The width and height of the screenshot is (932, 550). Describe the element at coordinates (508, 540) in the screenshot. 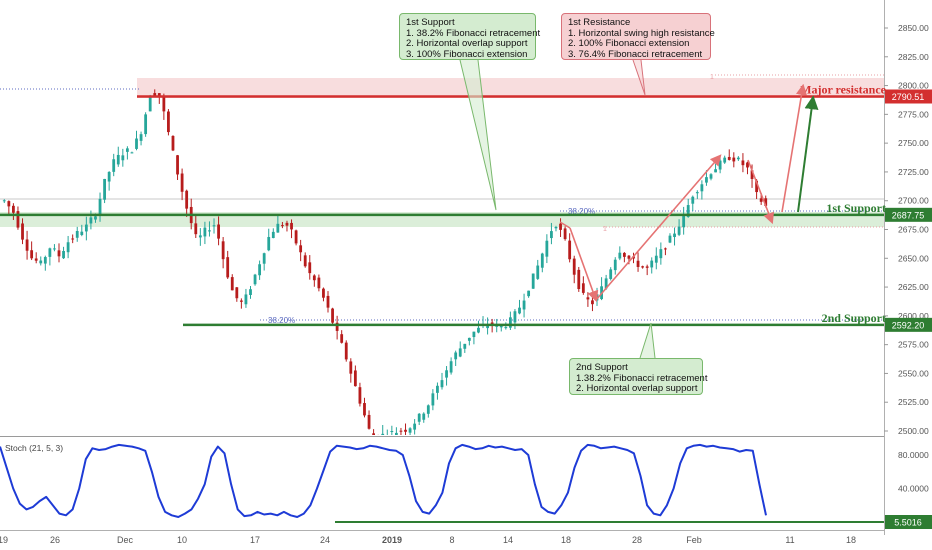

I see `time-axis-label: 14` at that location.